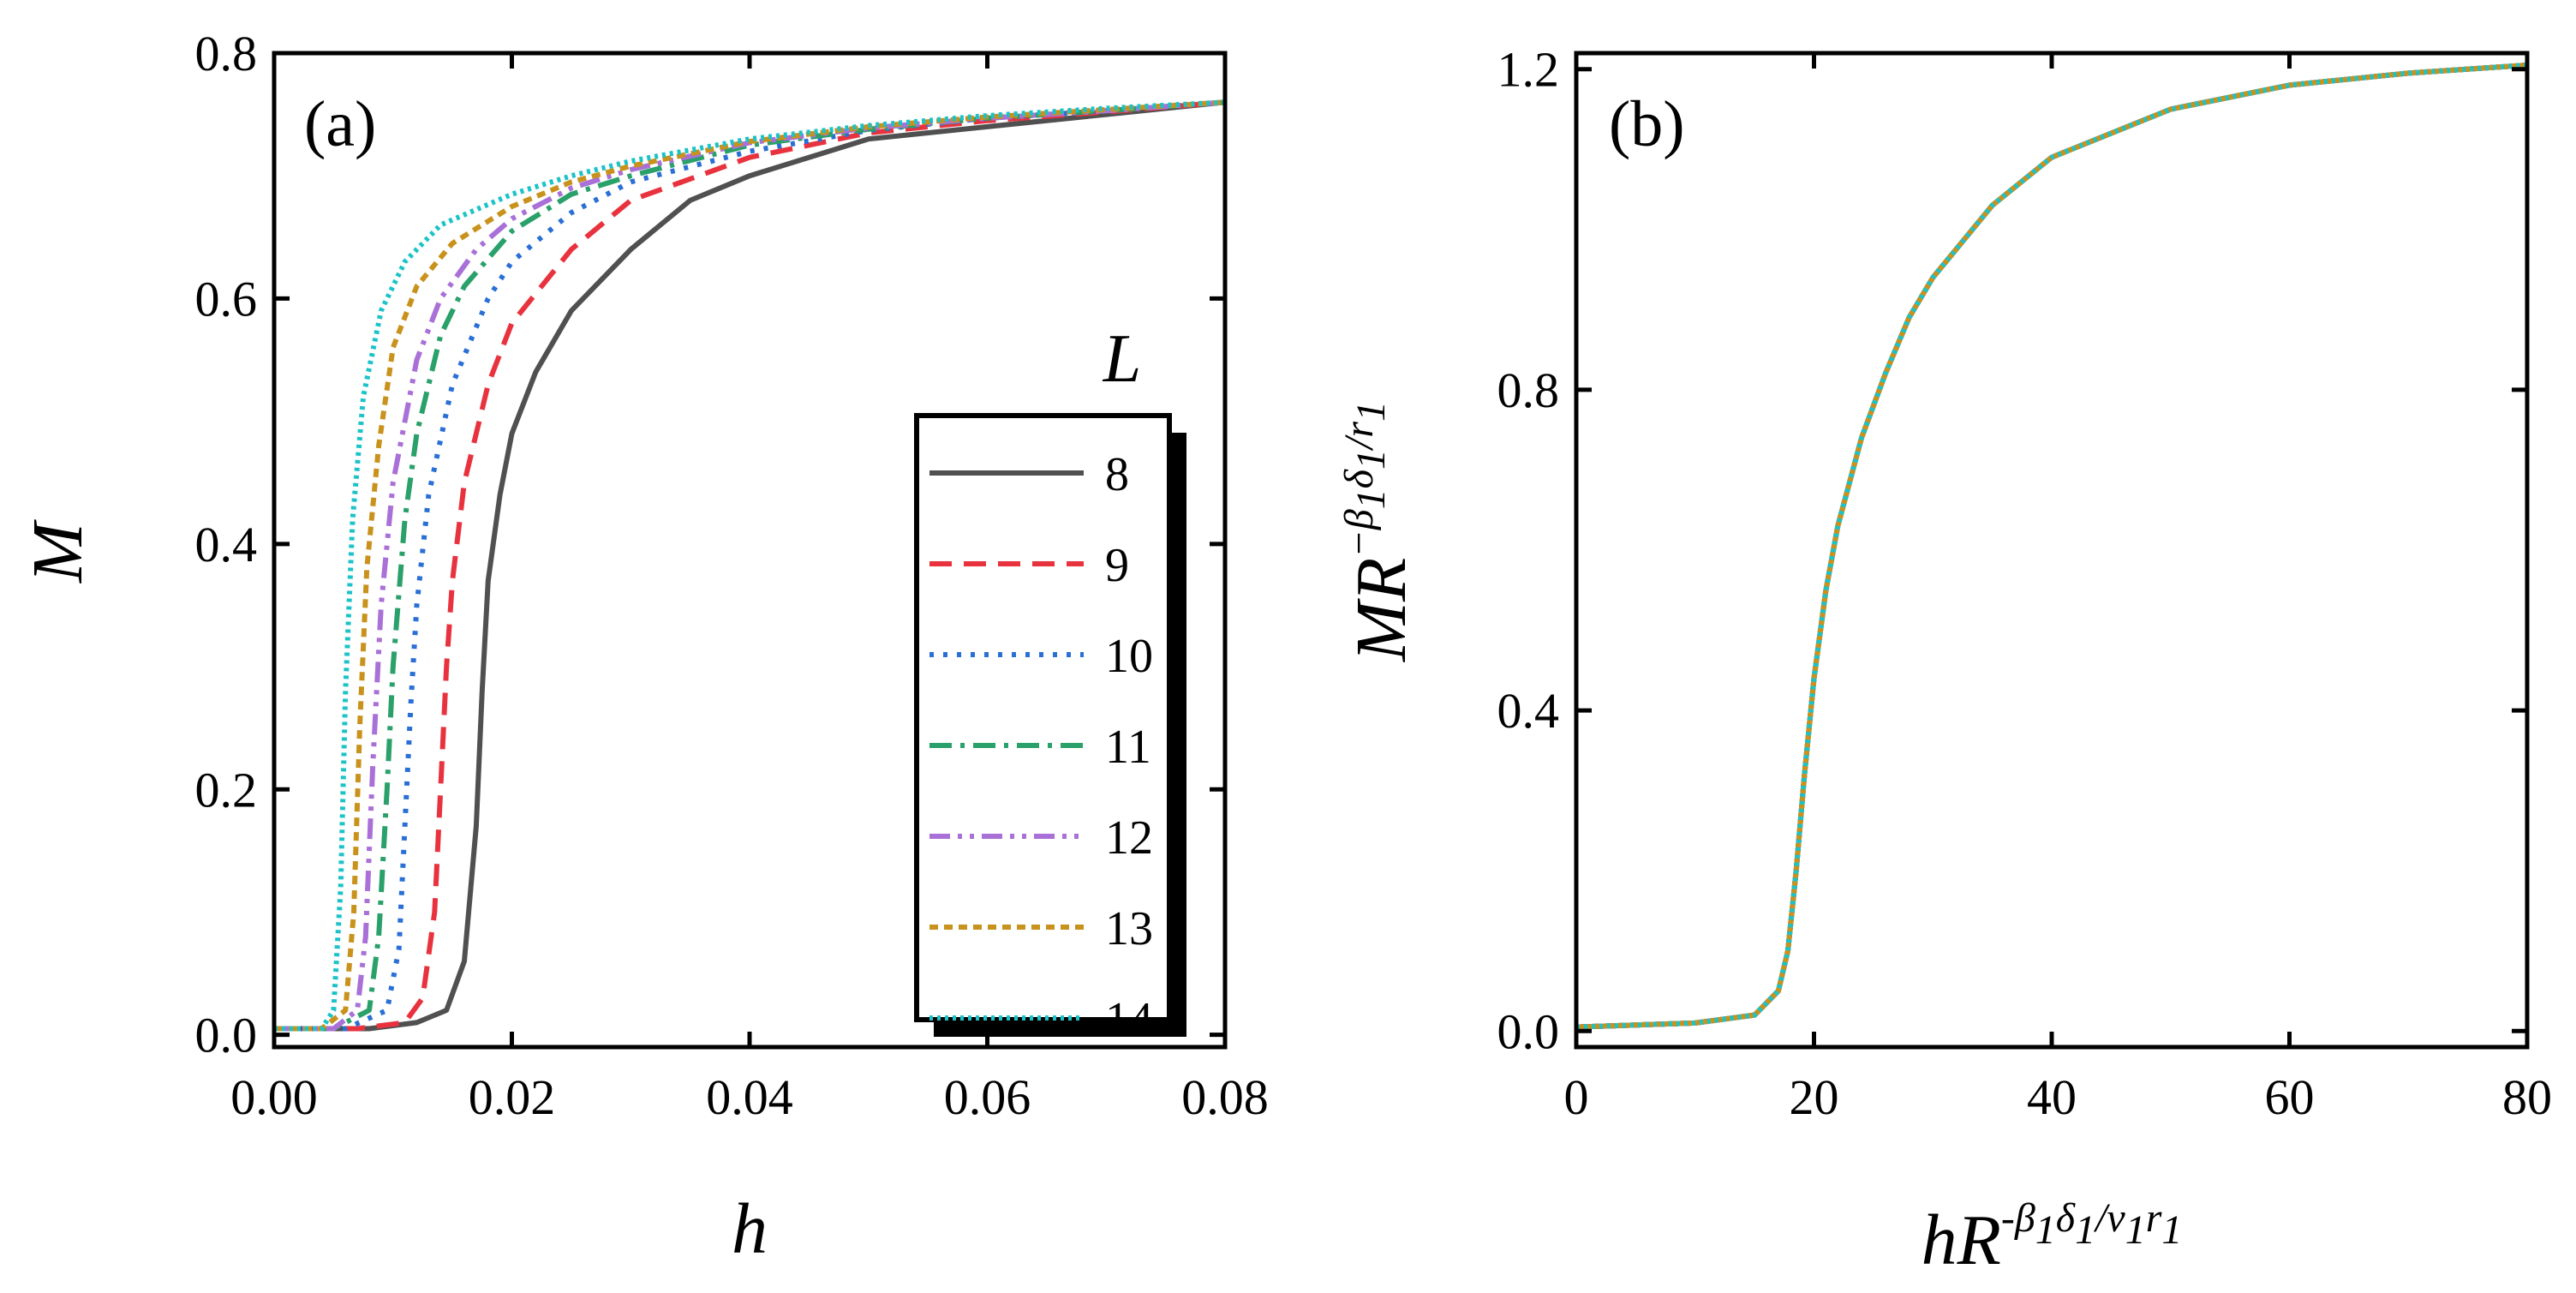  Describe the element at coordinates (1225, 1097) in the screenshot. I see `x-tick-label: 0.08` at that location.